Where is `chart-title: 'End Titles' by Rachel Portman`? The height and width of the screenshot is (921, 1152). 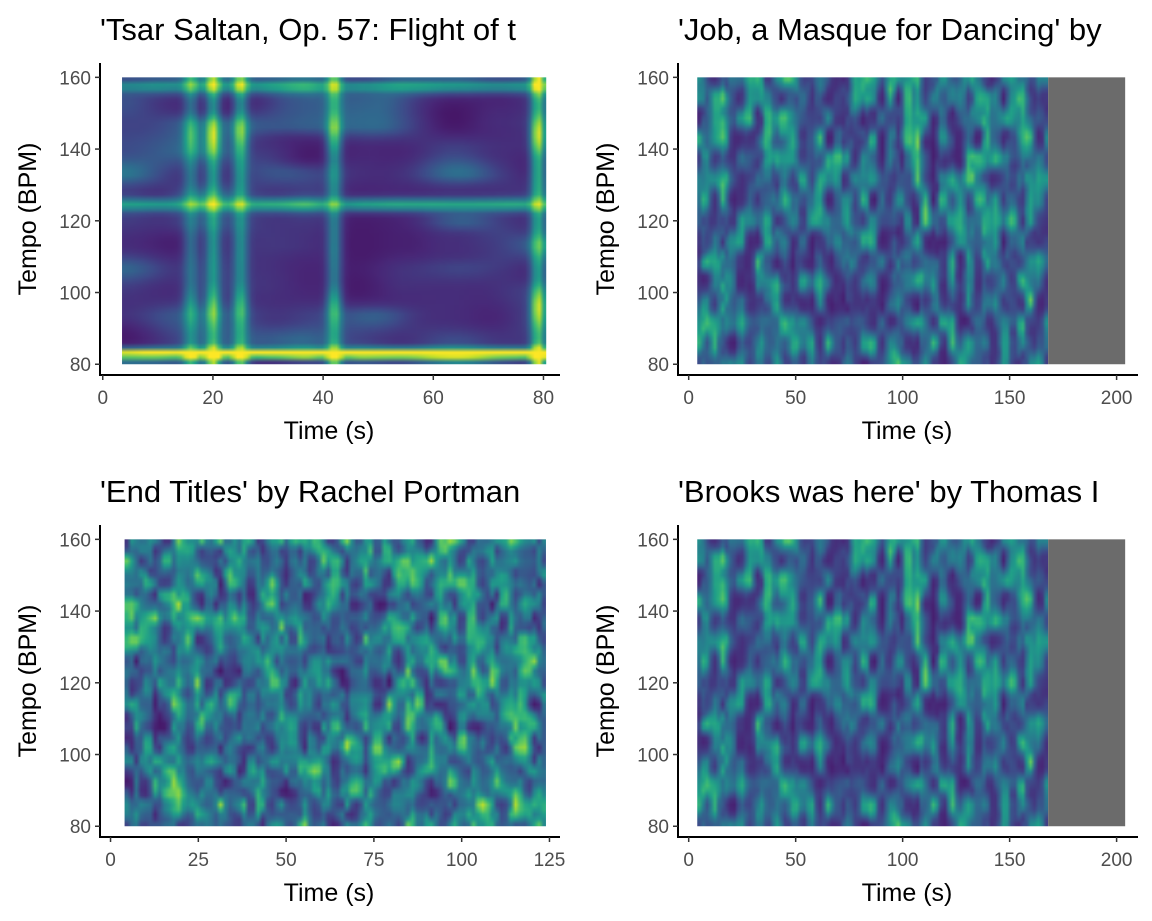 chart-title: 'End Titles' by Rachel Portman is located at coordinates (310, 491).